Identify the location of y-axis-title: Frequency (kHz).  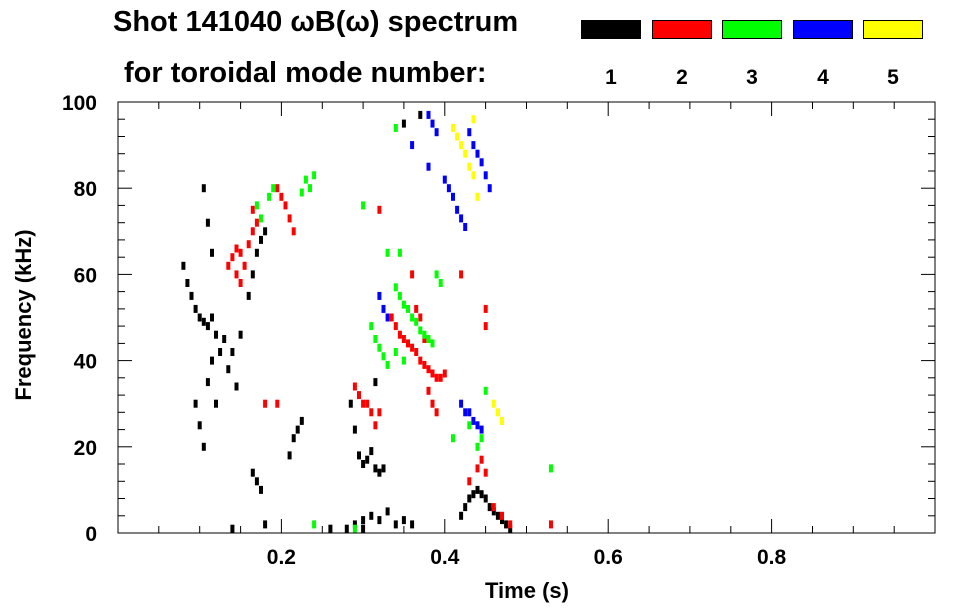
(23, 314).